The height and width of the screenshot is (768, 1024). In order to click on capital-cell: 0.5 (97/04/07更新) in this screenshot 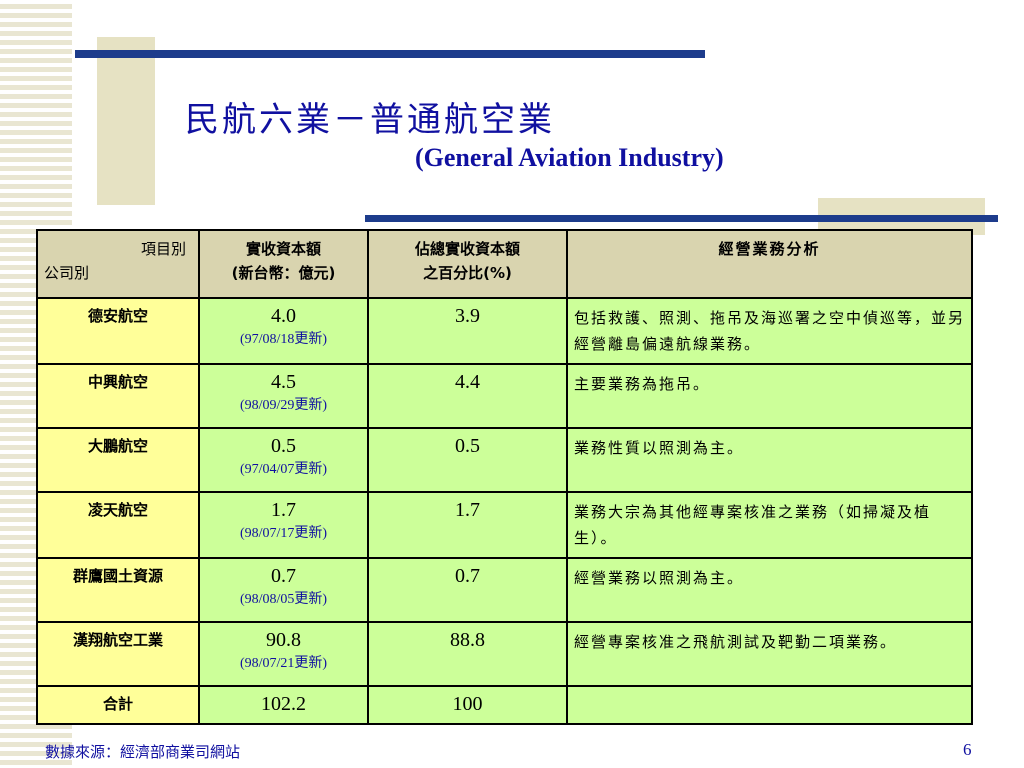, I will do `click(283, 460)`.